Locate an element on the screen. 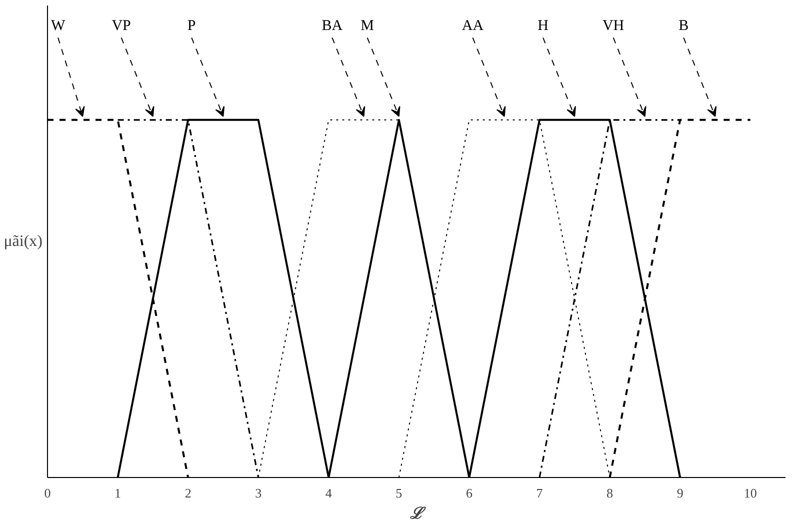 The image size is (798, 532). x-tick-label: 5 is located at coordinates (399, 493).